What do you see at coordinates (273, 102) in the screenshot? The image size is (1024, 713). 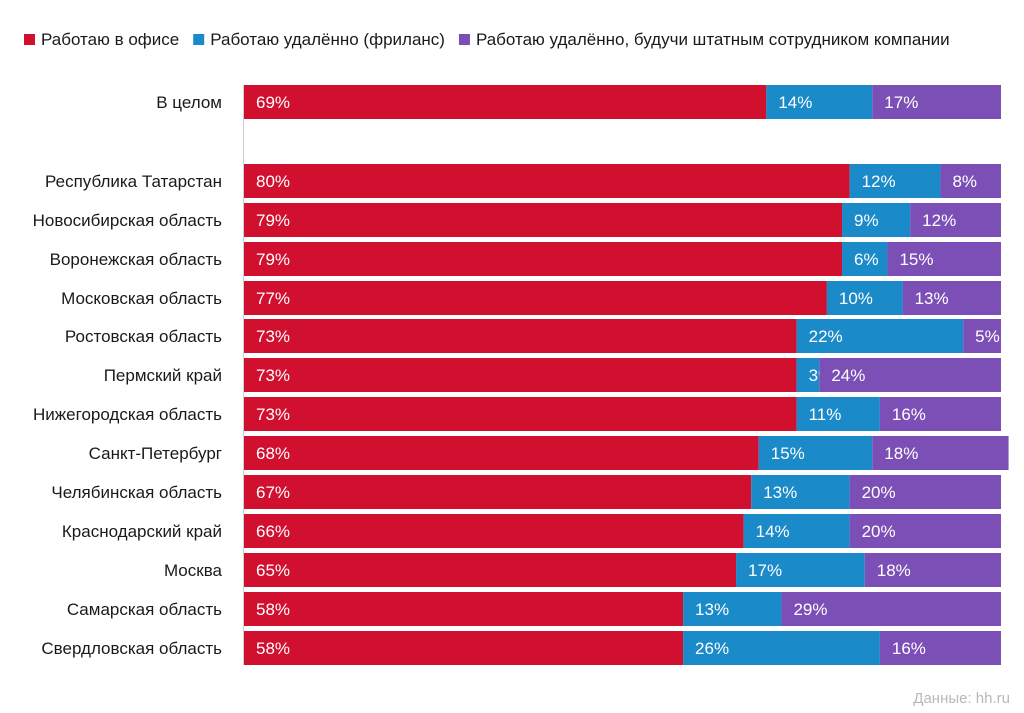 I see `data-label: 69%` at bounding box center [273, 102].